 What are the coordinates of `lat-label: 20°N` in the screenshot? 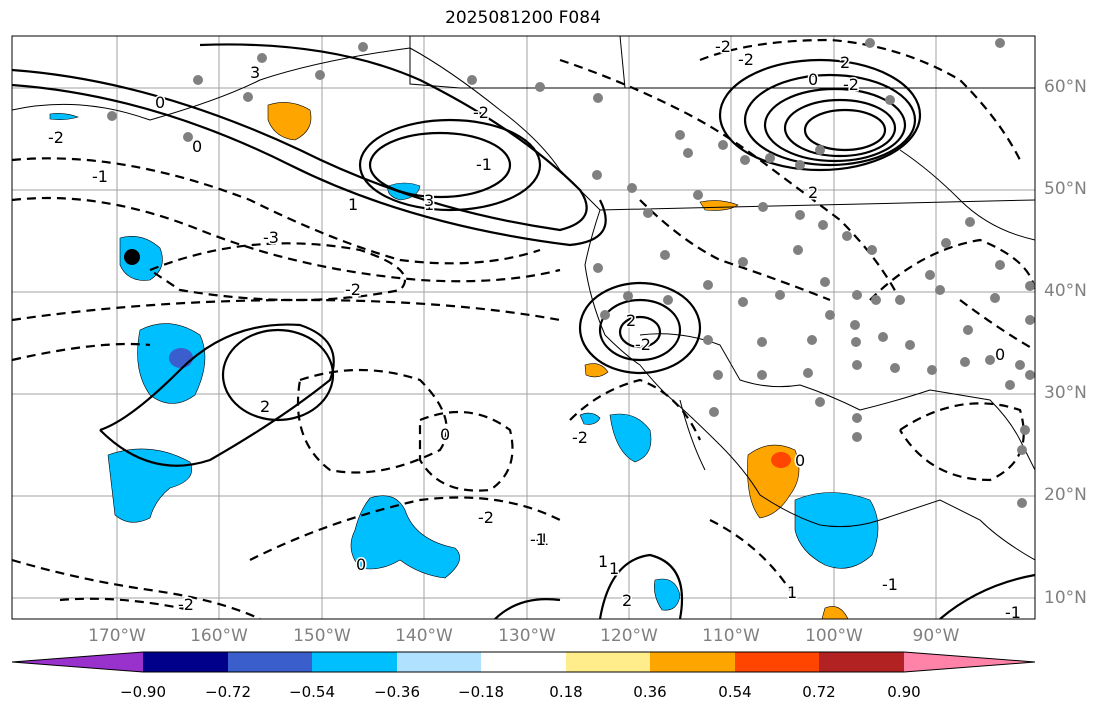 It's located at (1065, 495).